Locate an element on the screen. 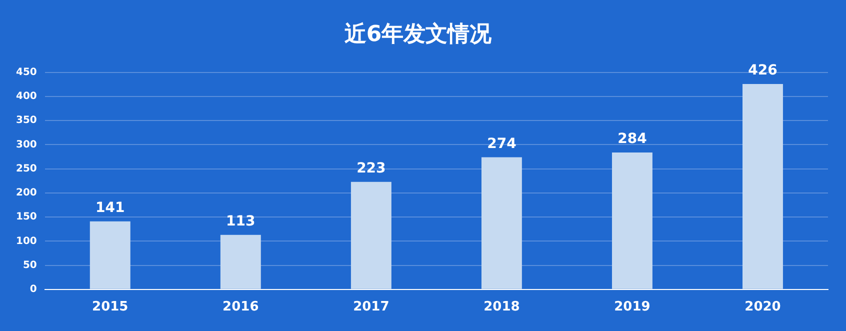  data-label: 141 is located at coordinates (110, 208).